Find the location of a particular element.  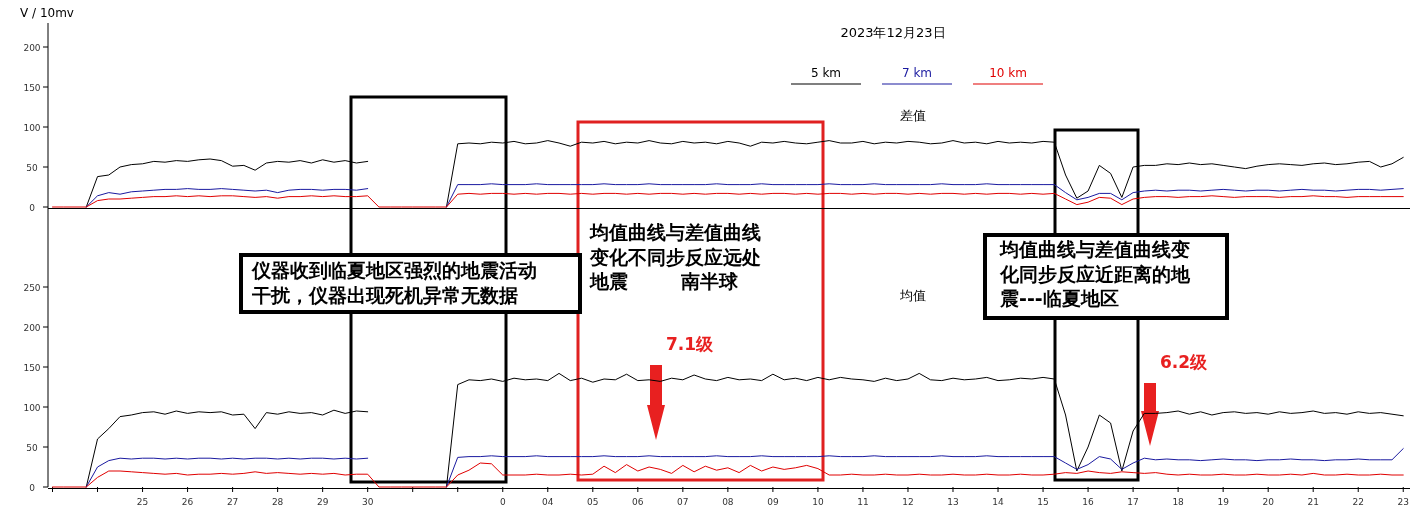

x-tick-label: 06 is located at coordinates (638, 502).